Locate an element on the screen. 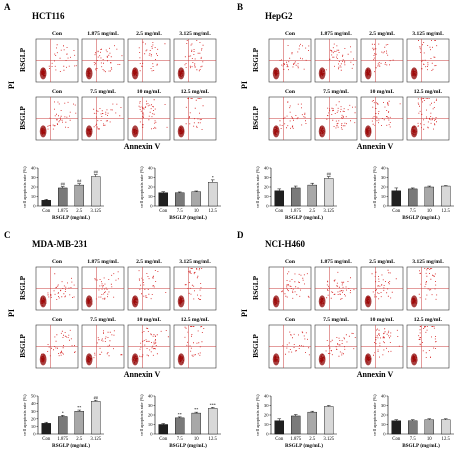 The height and width of the screenshot is (467, 474). concentration-label: 1.875 mg/mL is located at coordinates (103, 34).